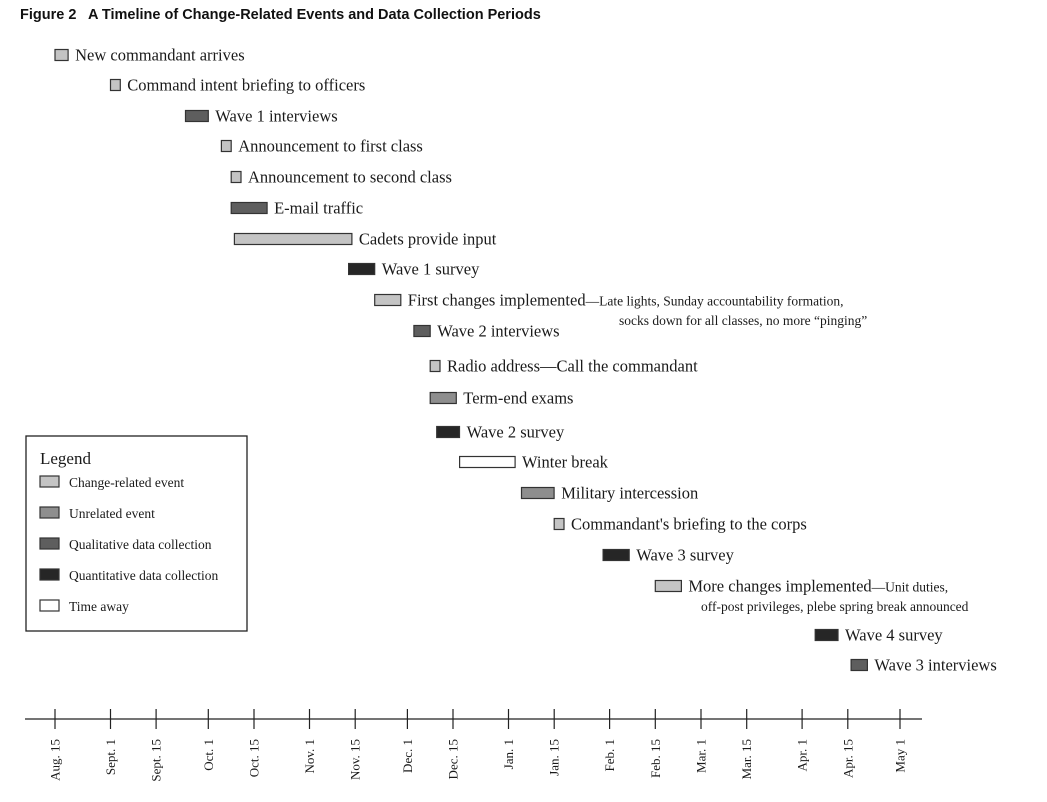  What do you see at coordinates (910, 587) in the screenshot?
I see `event-18-note: —Unit duties,` at bounding box center [910, 587].